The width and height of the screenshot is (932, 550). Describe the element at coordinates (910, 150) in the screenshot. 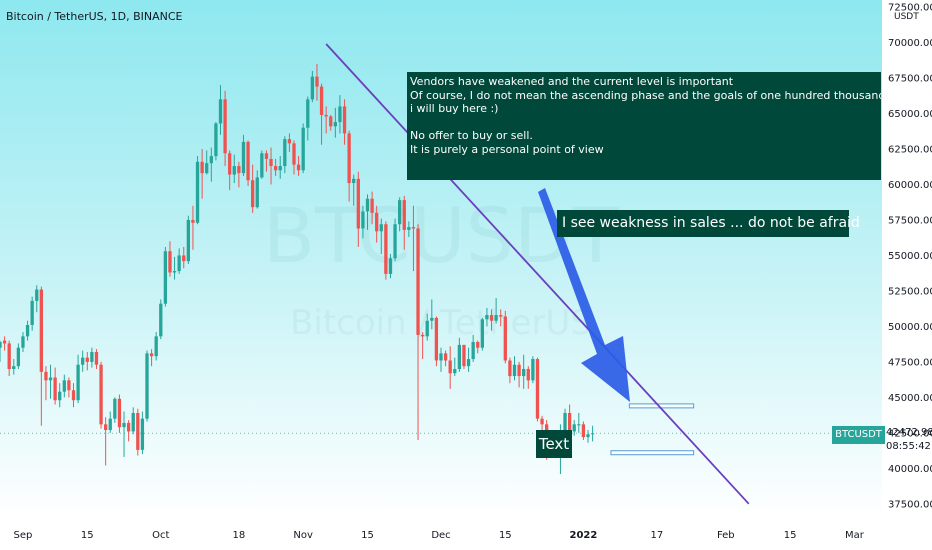

I see `y-tick-label: 62500.00` at that location.